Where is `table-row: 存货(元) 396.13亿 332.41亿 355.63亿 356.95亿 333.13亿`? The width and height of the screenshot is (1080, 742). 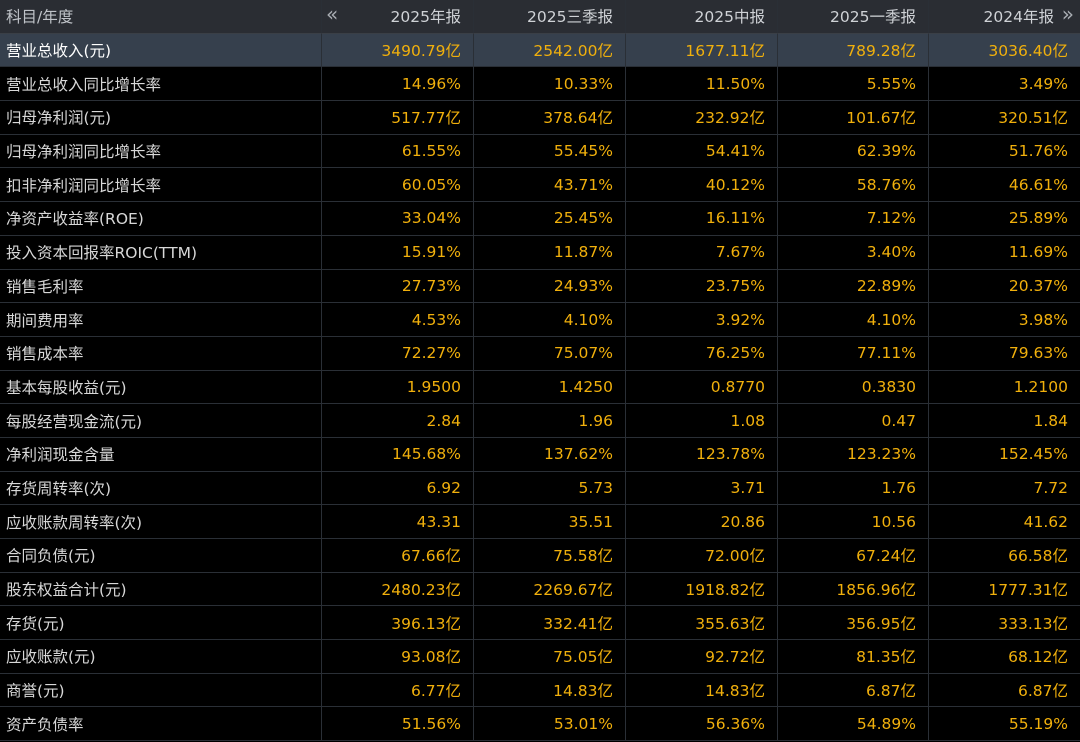 table-row: 存货(元) 396.13亿 332.41亿 355.63亿 356.95亿 333.13亿 is located at coordinates (540, 623).